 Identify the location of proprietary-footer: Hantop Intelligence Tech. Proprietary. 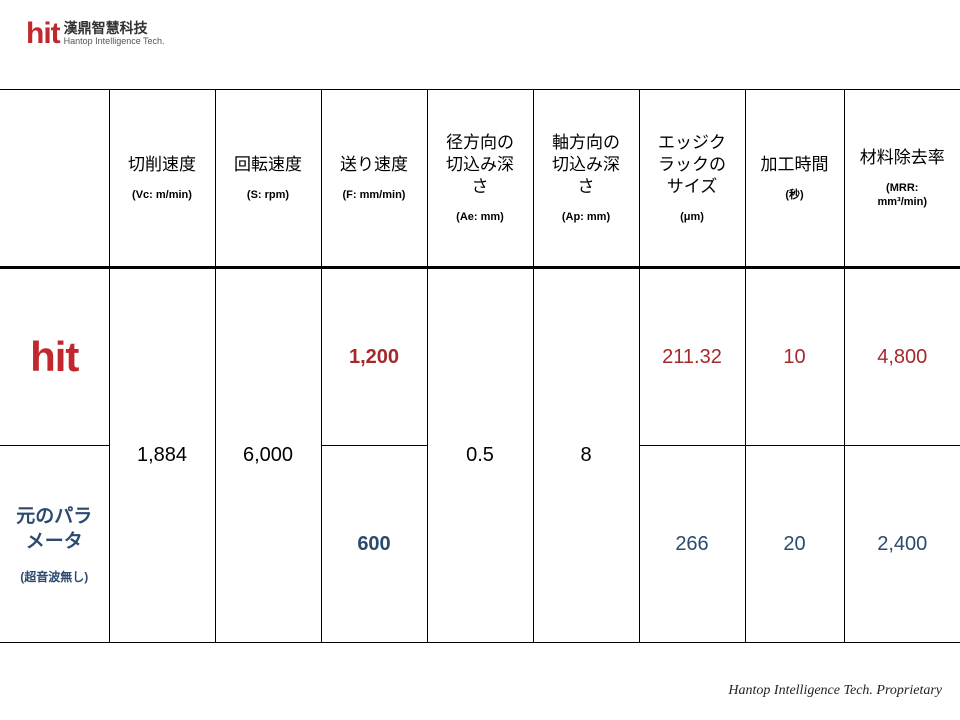
(835, 690).